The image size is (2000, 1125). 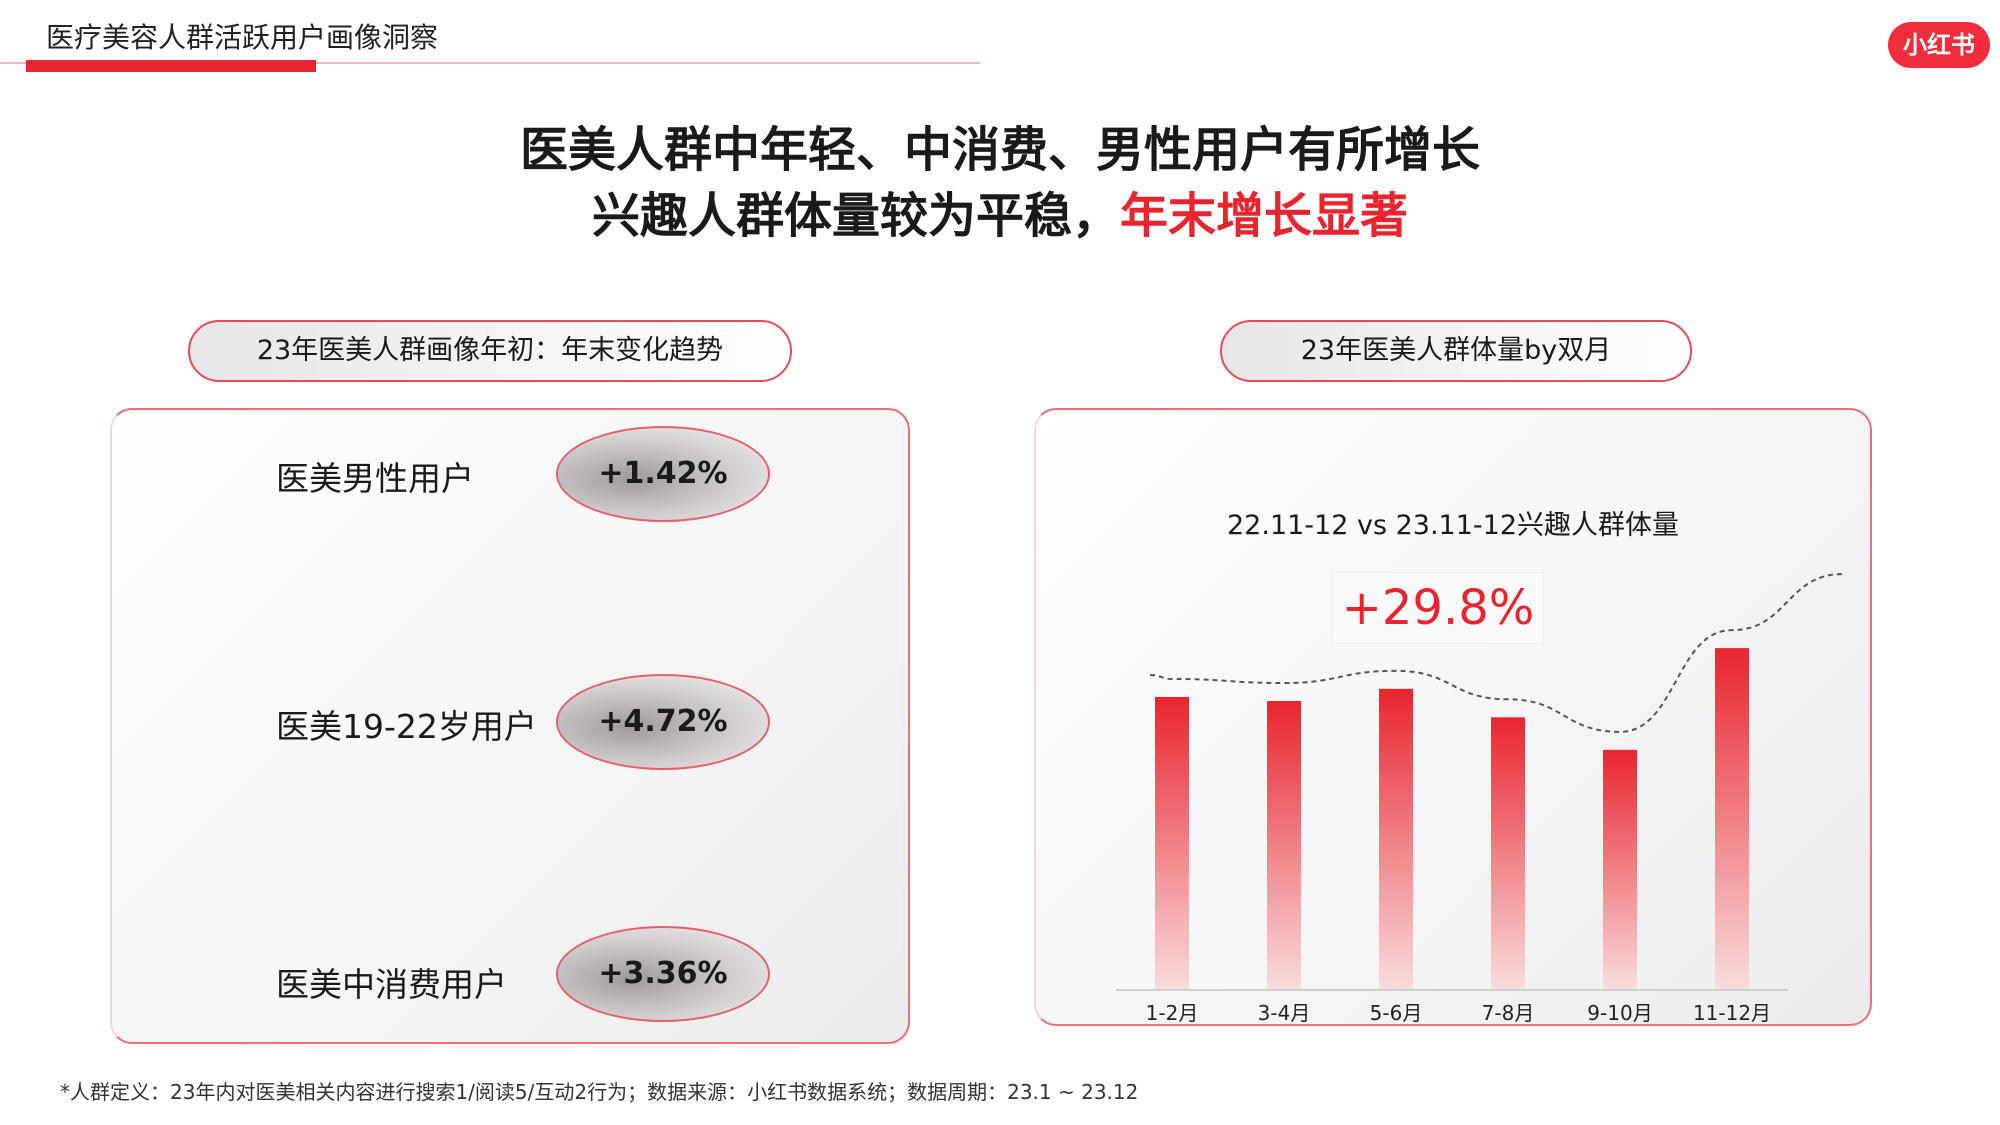 What do you see at coordinates (999, 150) in the screenshot?
I see `headline-line1: 医美人群中年轻、中消费、男性用户有所增长` at bounding box center [999, 150].